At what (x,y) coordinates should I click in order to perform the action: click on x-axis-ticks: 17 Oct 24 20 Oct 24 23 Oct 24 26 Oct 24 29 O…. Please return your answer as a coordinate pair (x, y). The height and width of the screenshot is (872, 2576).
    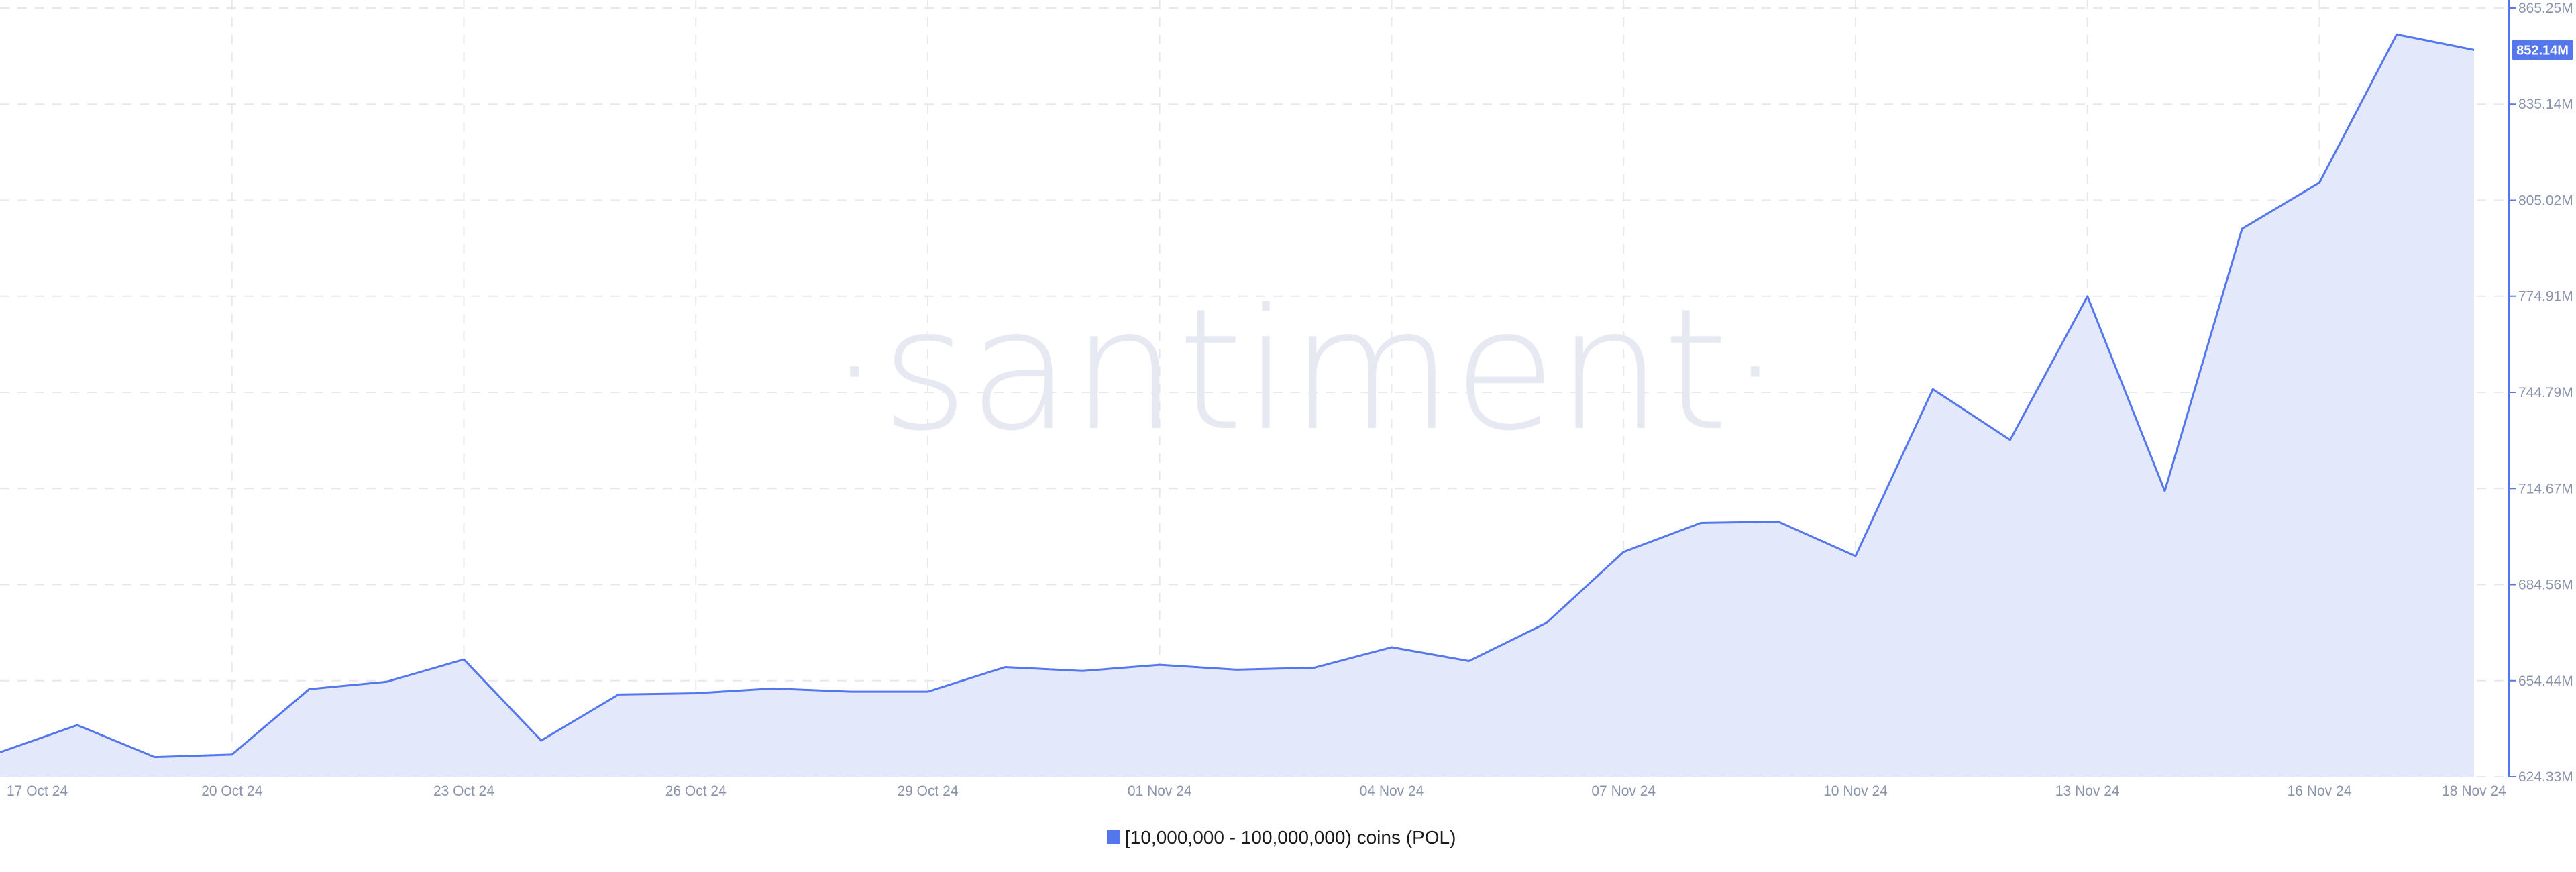
    Looking at the image, I should click on (1256, 791).